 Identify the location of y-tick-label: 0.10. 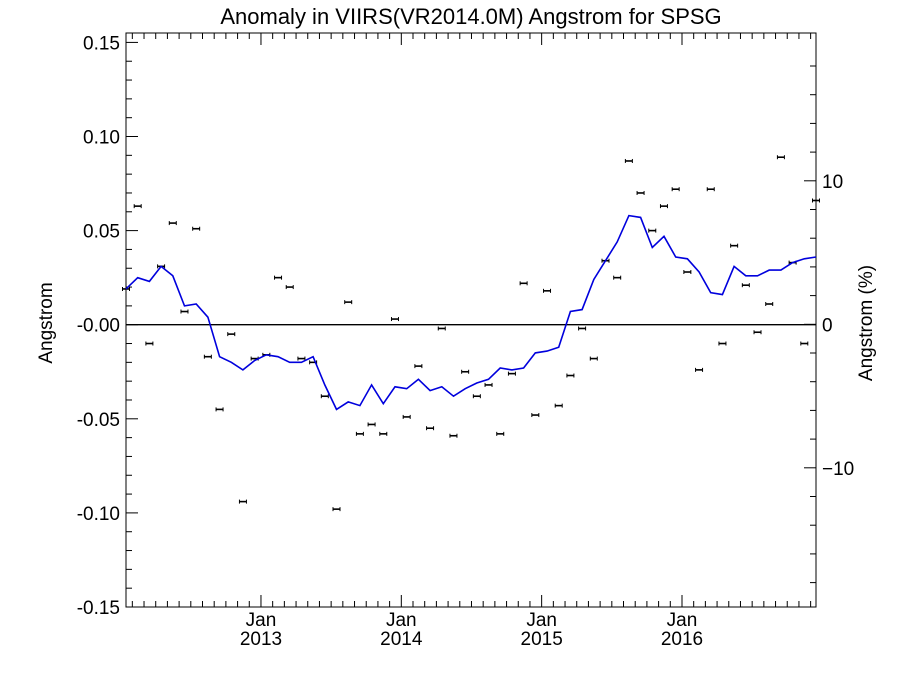
(101, 138).